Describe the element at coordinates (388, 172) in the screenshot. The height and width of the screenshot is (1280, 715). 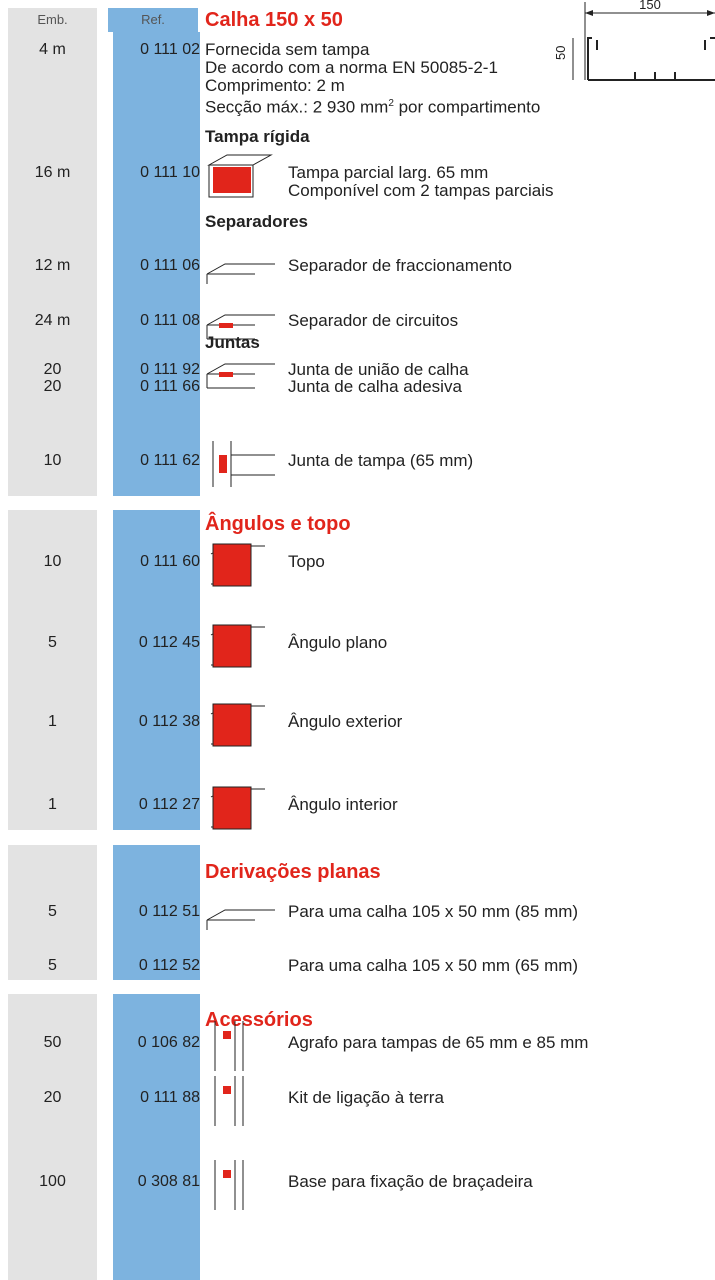
I see `description: Tampa parcial larg. 65 mm` at that location.